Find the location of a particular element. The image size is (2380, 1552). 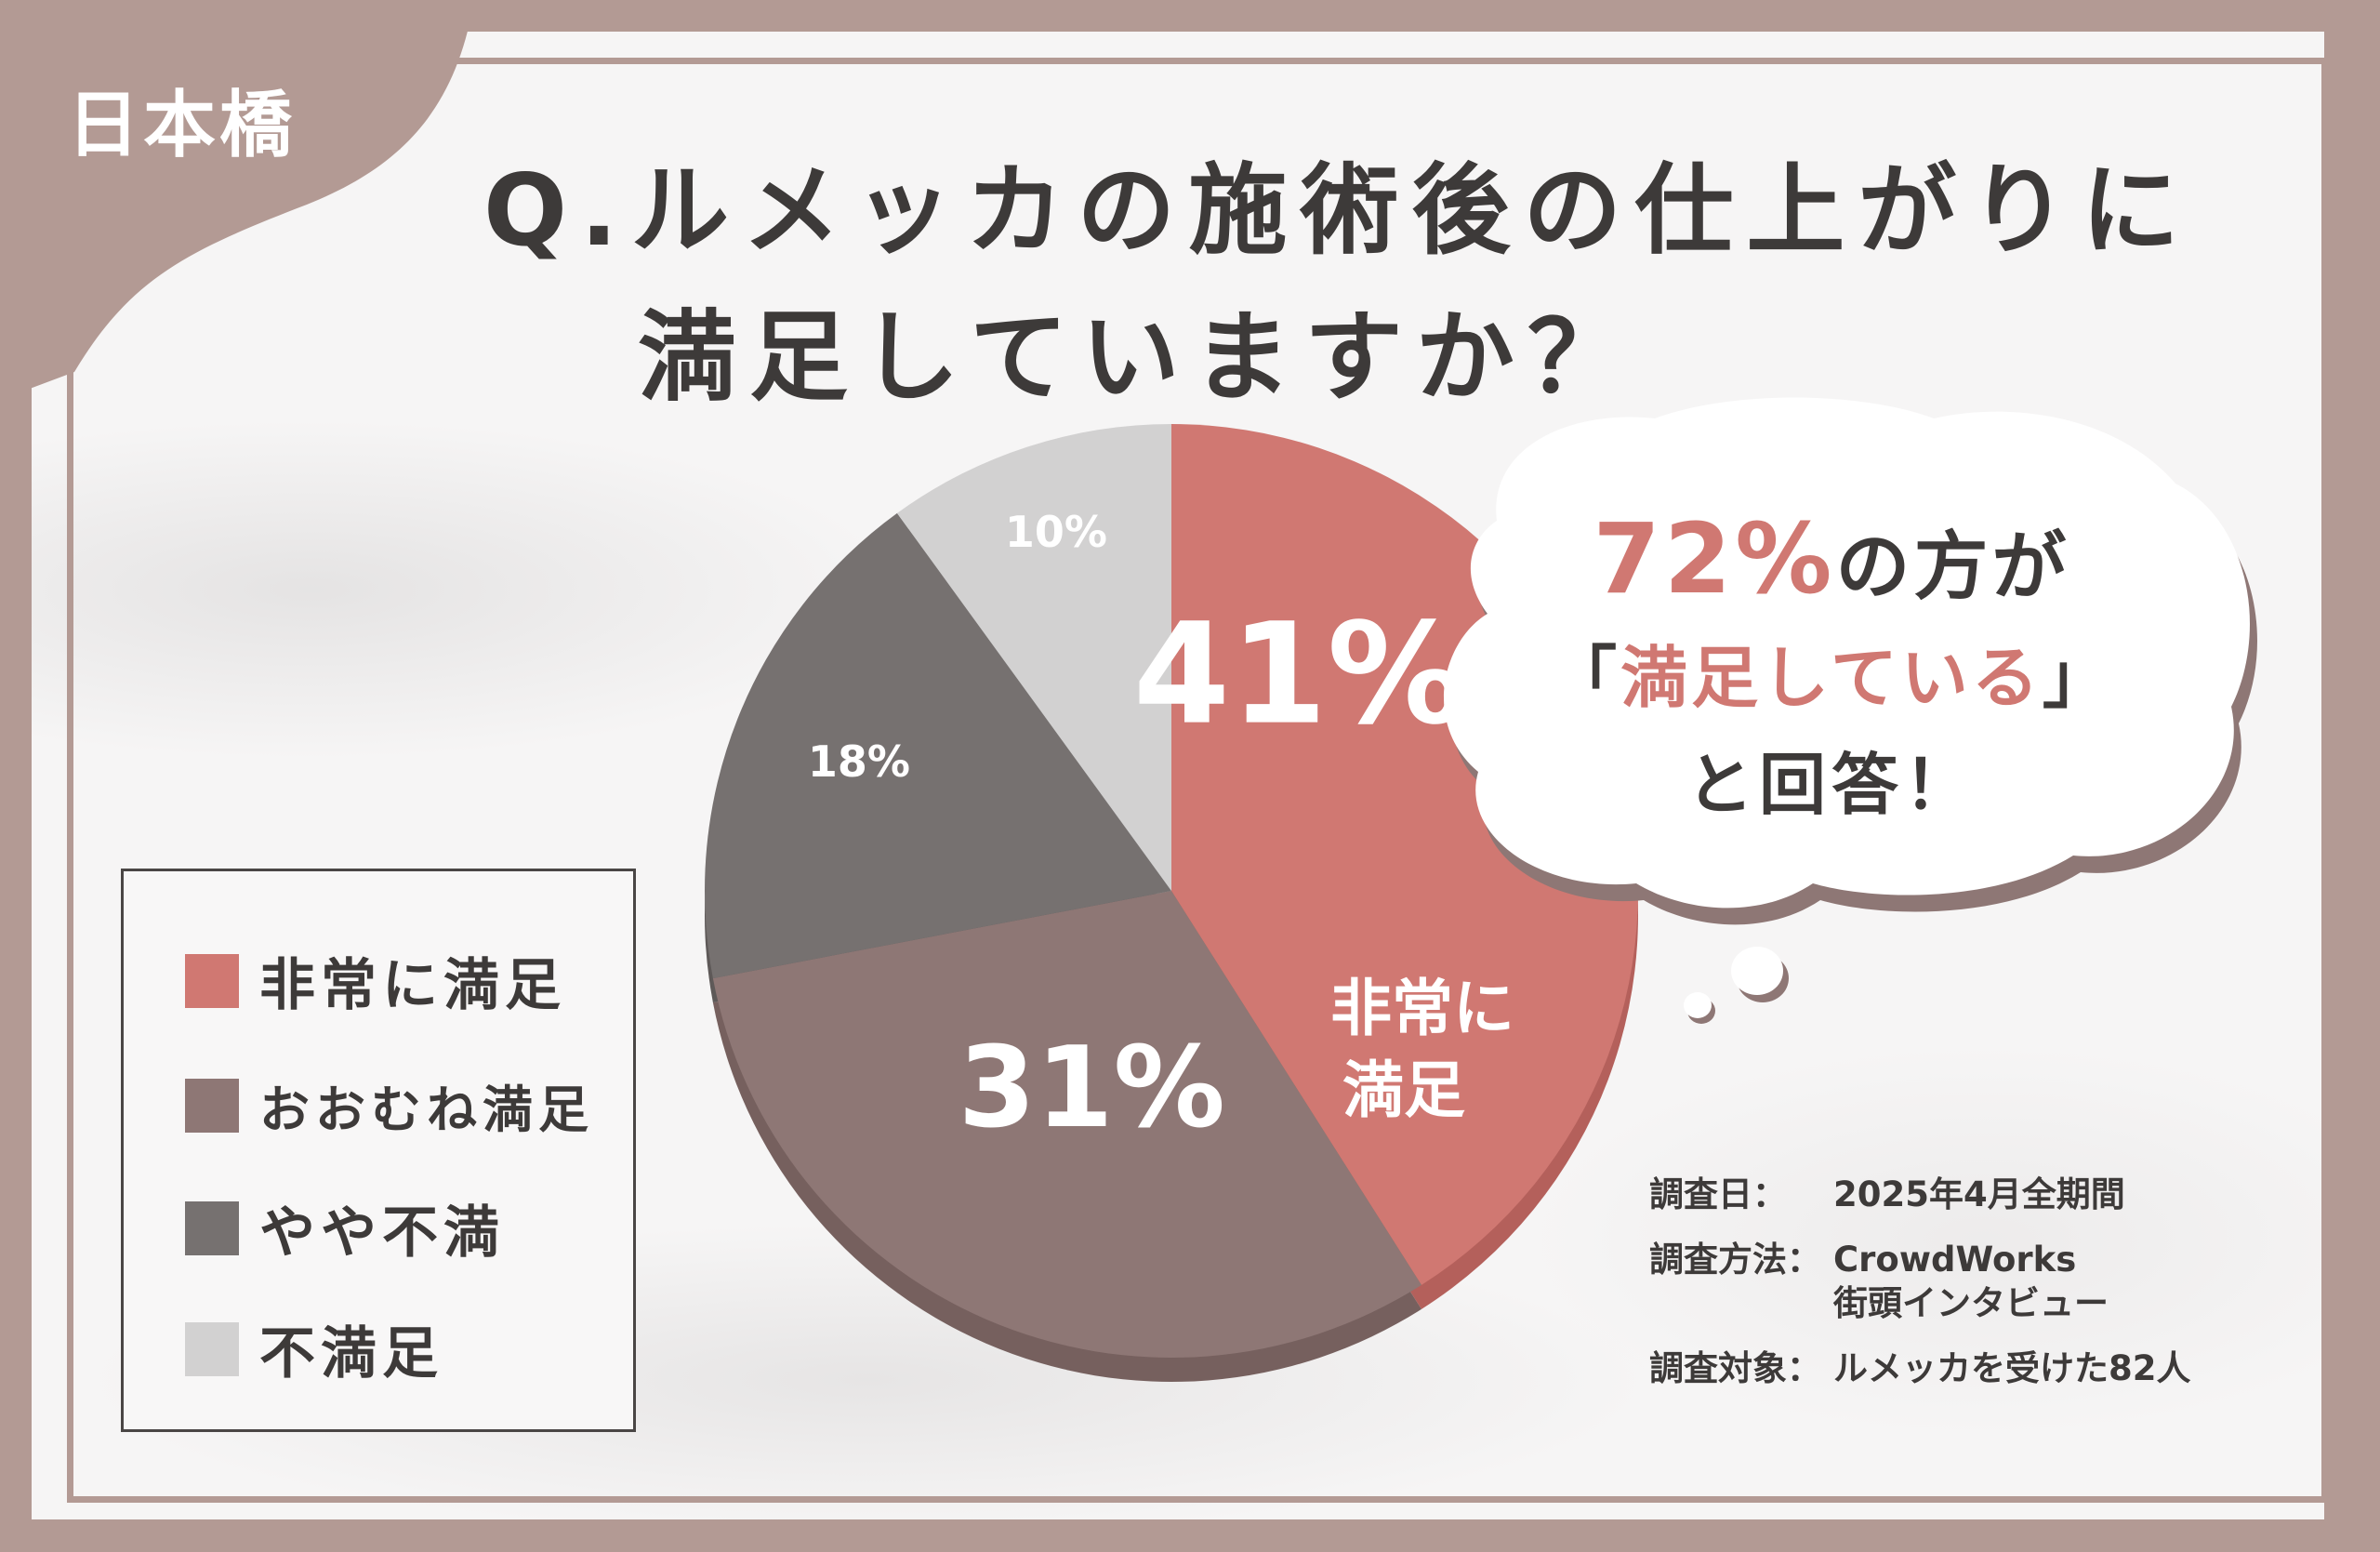

callout-percent: 72% is located at coordinates (1714, 559).